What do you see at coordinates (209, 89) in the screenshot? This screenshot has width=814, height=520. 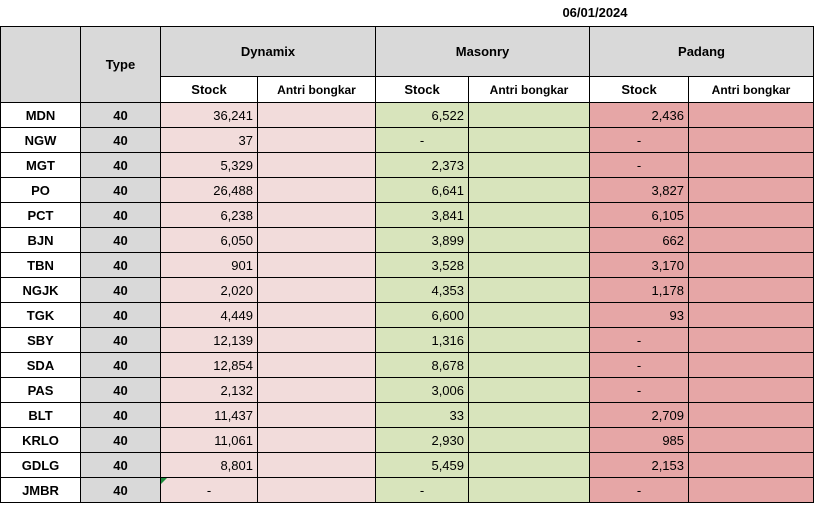 I see `header-dynamix-stock: Stock` at bounding box center [209, 89].